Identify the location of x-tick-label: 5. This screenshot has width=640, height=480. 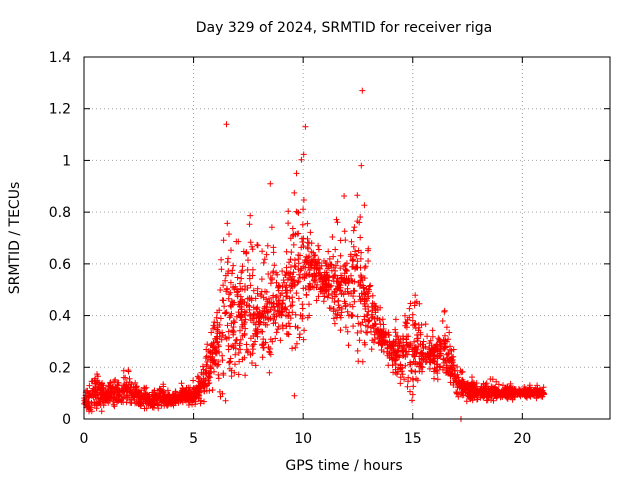
(193, 439).